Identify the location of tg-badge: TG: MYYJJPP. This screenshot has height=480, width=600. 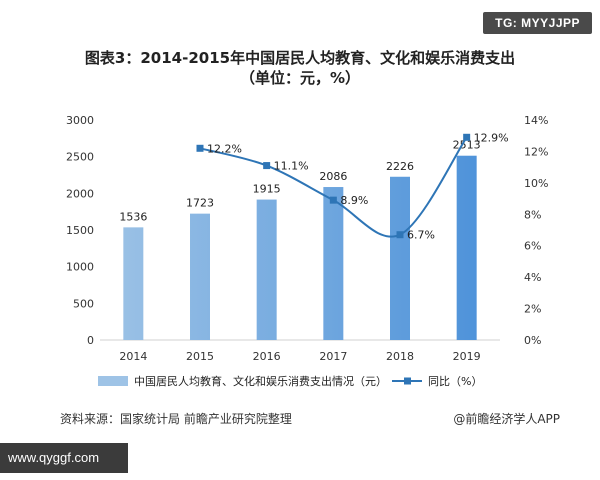
(537, 23).